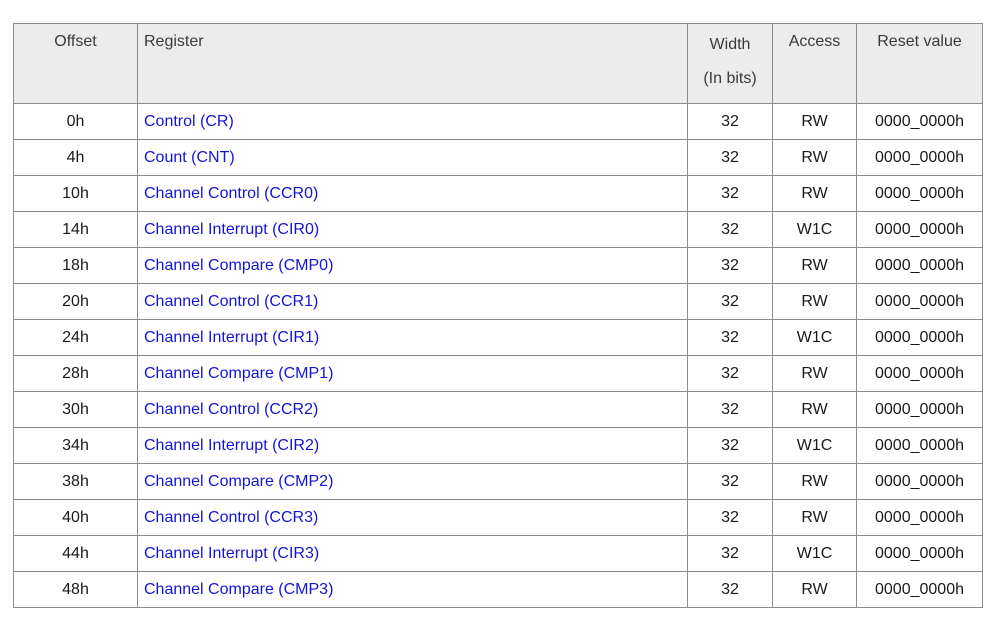 The height and width of the screenshot is (627, 1001). Describe the element at coordinates (239, 373) in the screenshot. I see `register-link: Channel Compare (CMP1)` at that location.